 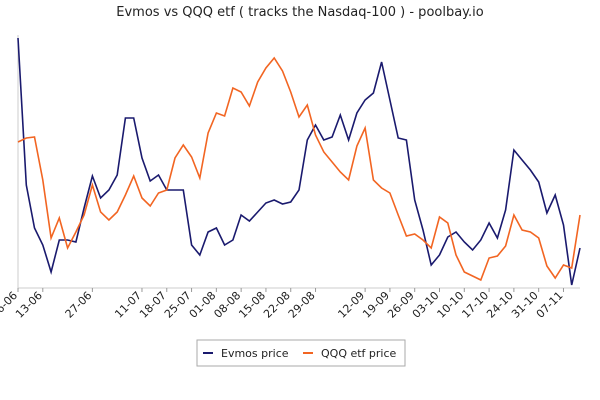 I want to click on x-tick-label: 31-10, so click(x=525, y=305).